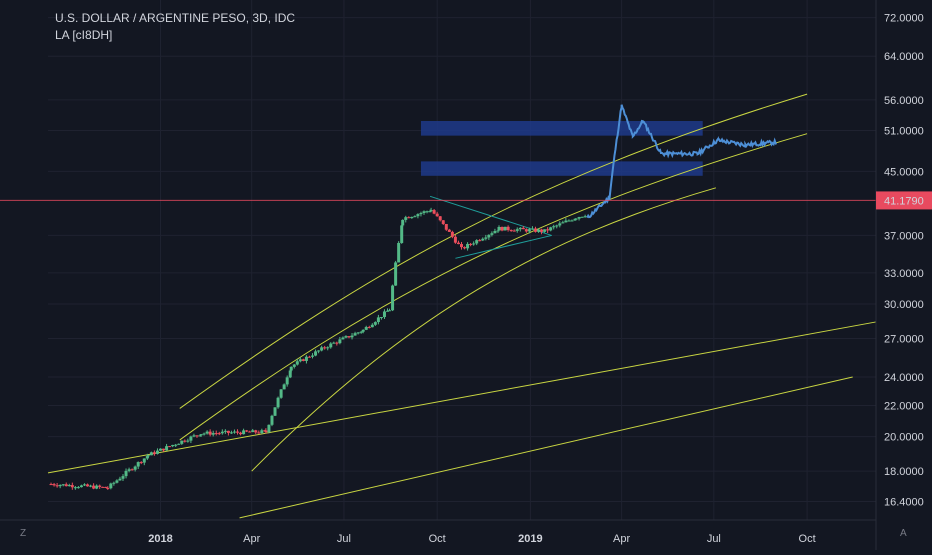 This screenshot has height=555, width=932. Describe the element at coordinates (904, 19) in the screenshot. I see `y-tick-label: 72.0000` at that location.